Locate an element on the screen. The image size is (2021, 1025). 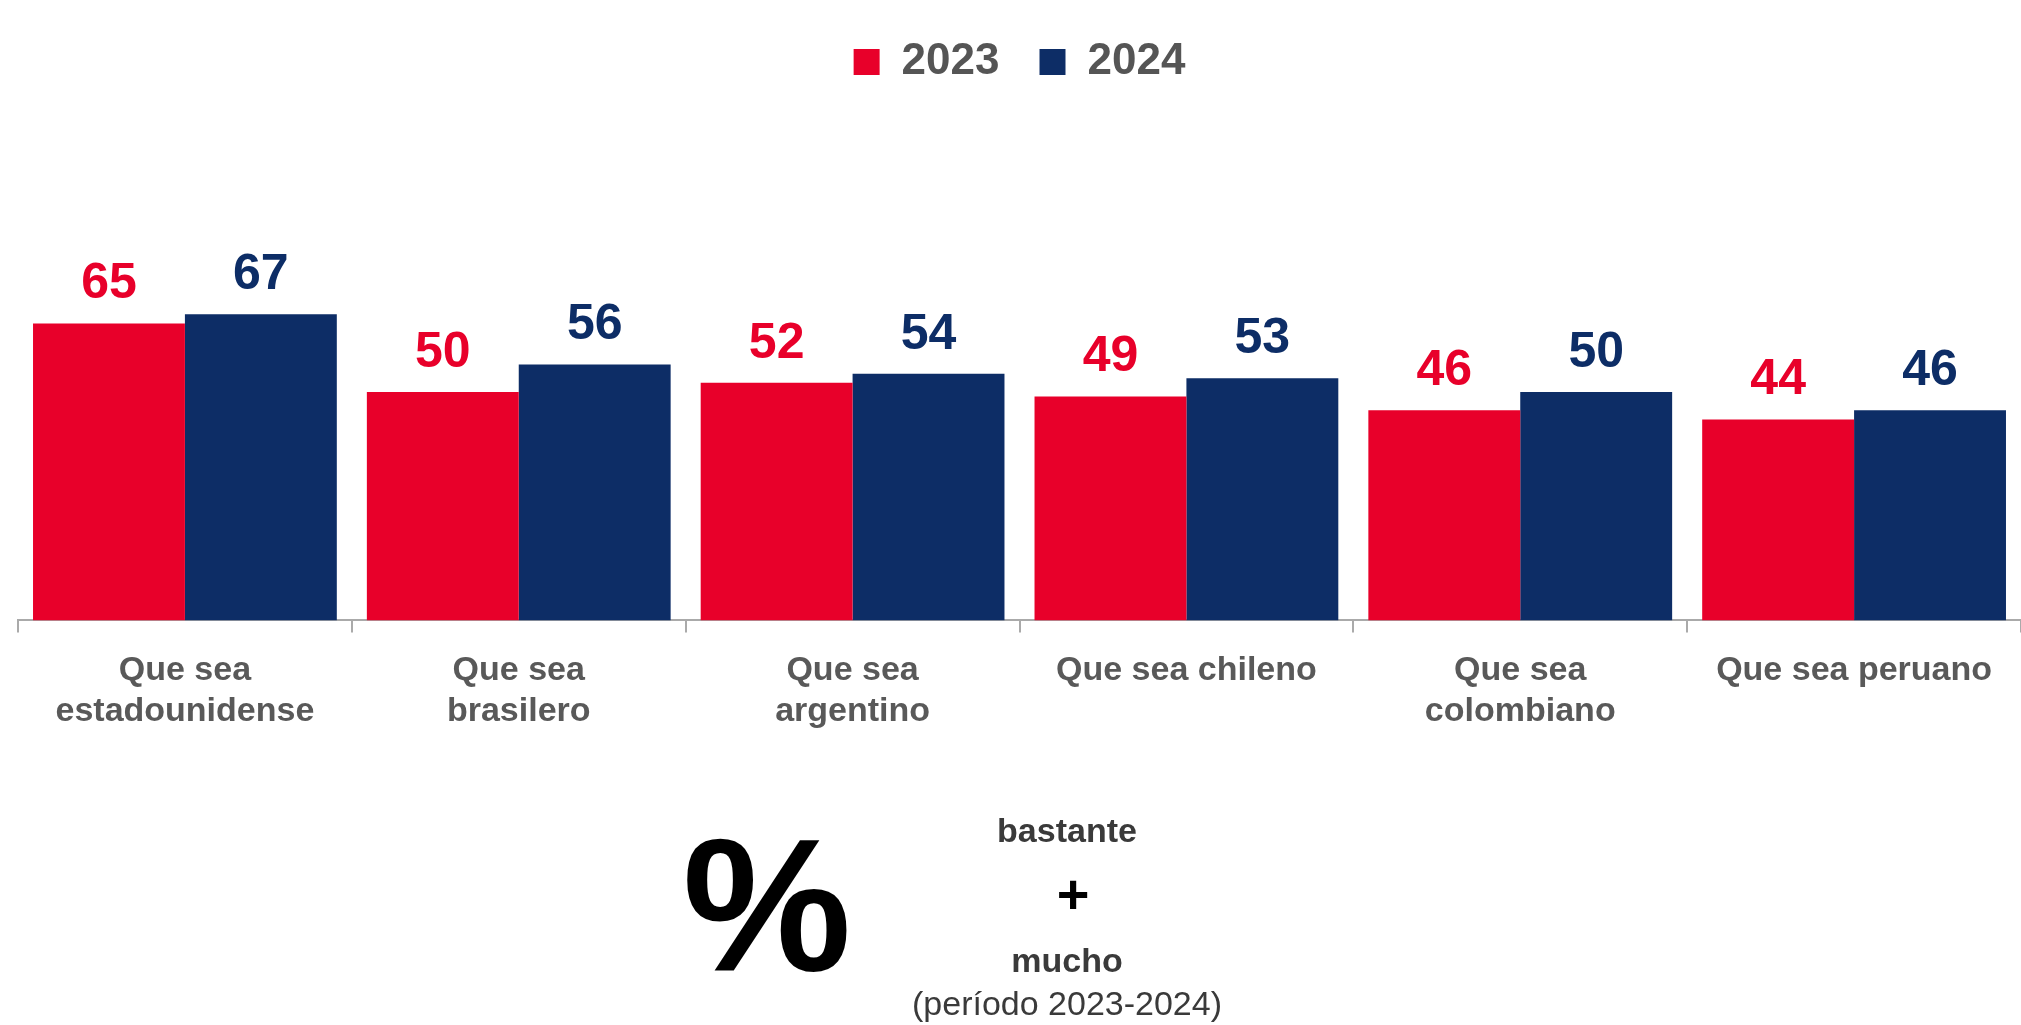
text: bastante is located at coordinates (1067, 830).